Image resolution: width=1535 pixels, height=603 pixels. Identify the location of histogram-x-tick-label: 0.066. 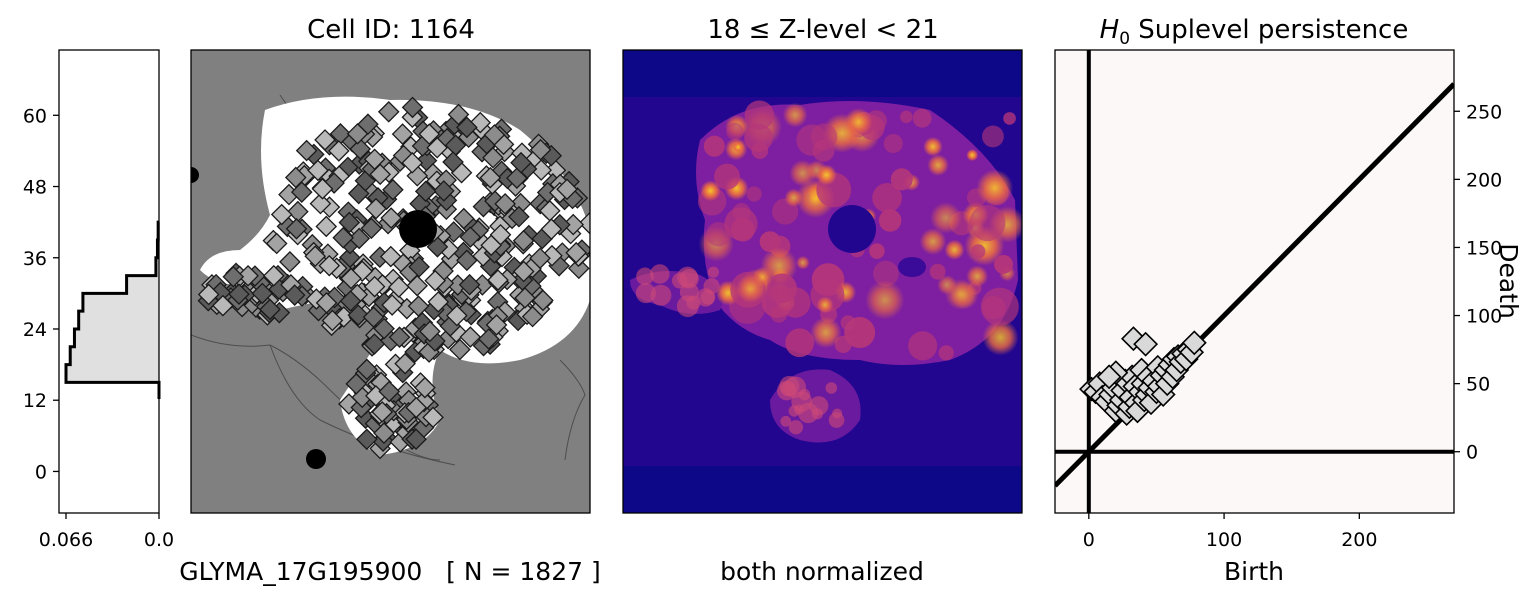
(66, 540).